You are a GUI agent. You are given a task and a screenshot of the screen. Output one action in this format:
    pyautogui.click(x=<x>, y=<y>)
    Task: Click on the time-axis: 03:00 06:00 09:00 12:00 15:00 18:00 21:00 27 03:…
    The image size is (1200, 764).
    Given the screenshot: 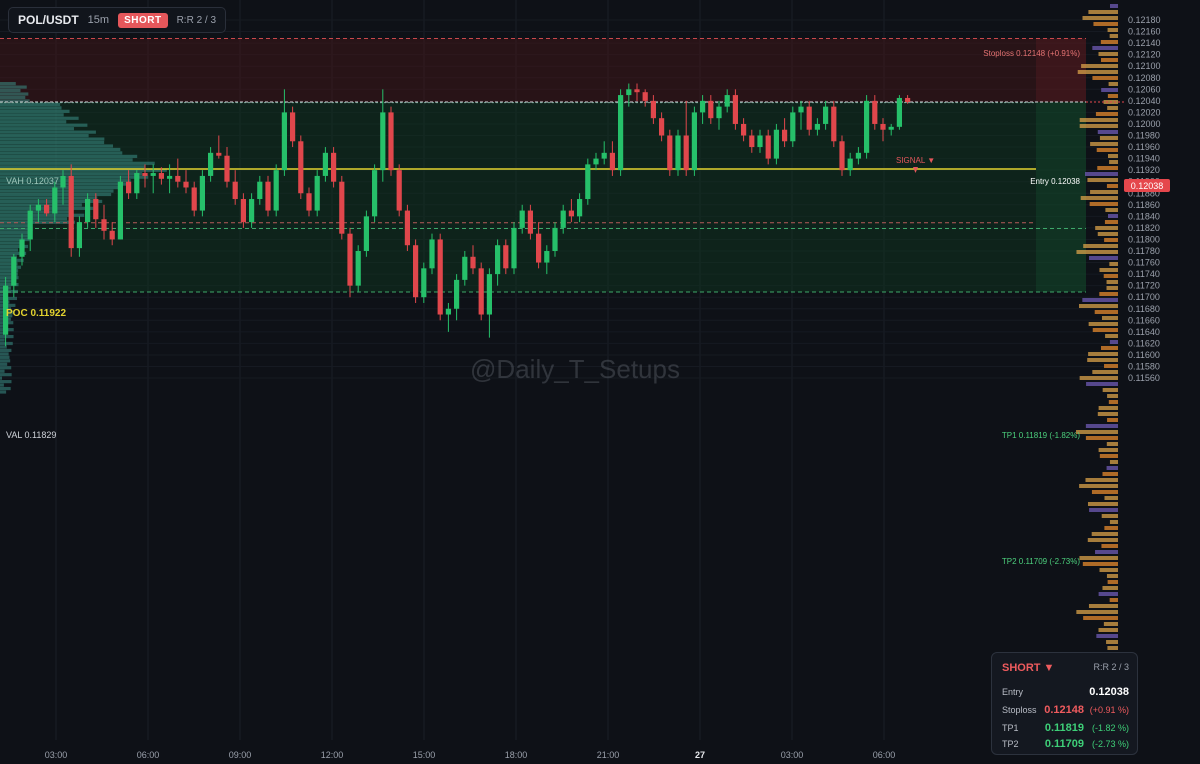 What is the action you would take?
    pyautogui.click(x=470, y=755)
    